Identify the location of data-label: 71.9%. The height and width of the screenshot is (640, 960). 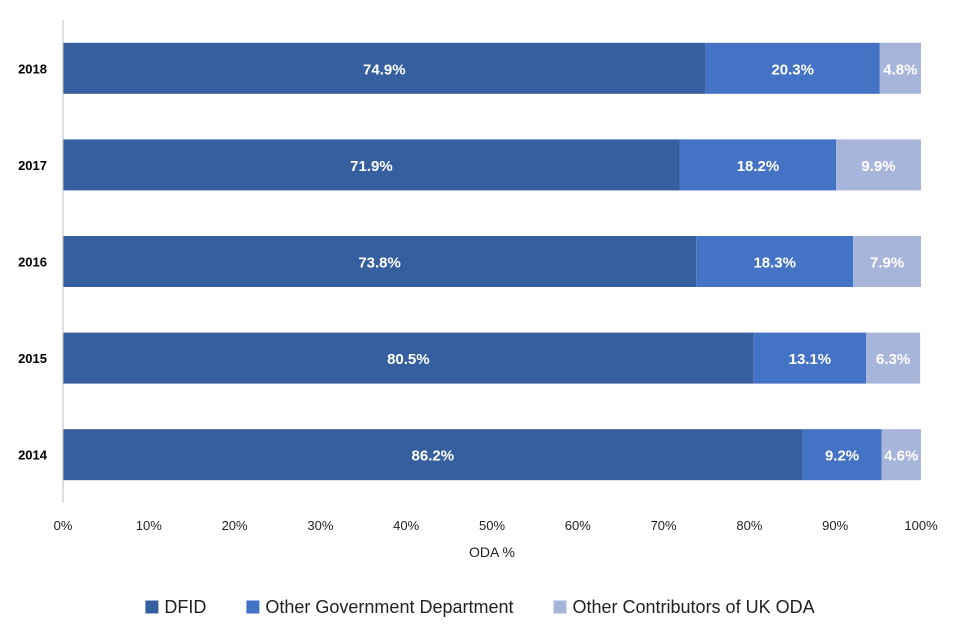
(371, 166).